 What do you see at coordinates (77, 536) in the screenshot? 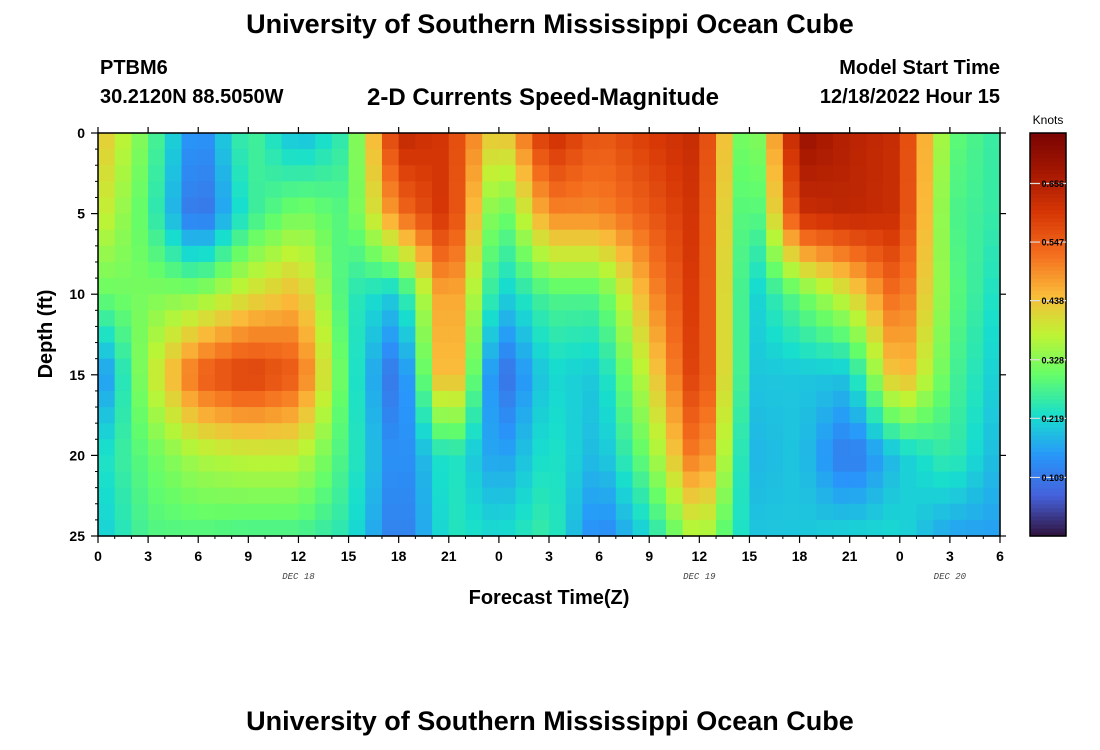
I see `y-tick-label: 25` at bounding box center [77, 536].